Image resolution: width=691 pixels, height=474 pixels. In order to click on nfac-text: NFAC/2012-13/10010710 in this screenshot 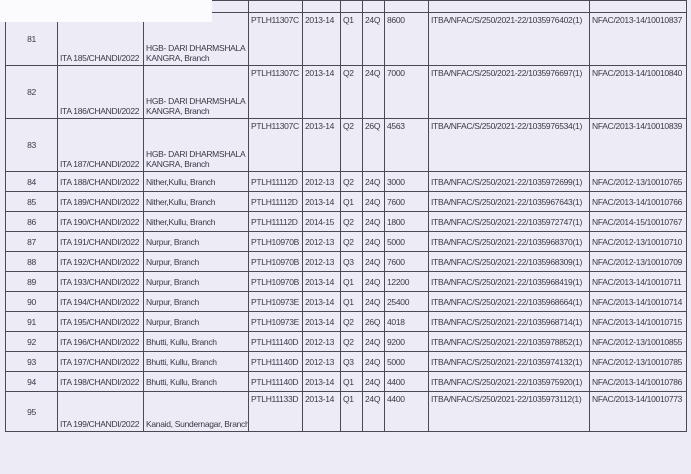, I will do `click(637, 241)`.